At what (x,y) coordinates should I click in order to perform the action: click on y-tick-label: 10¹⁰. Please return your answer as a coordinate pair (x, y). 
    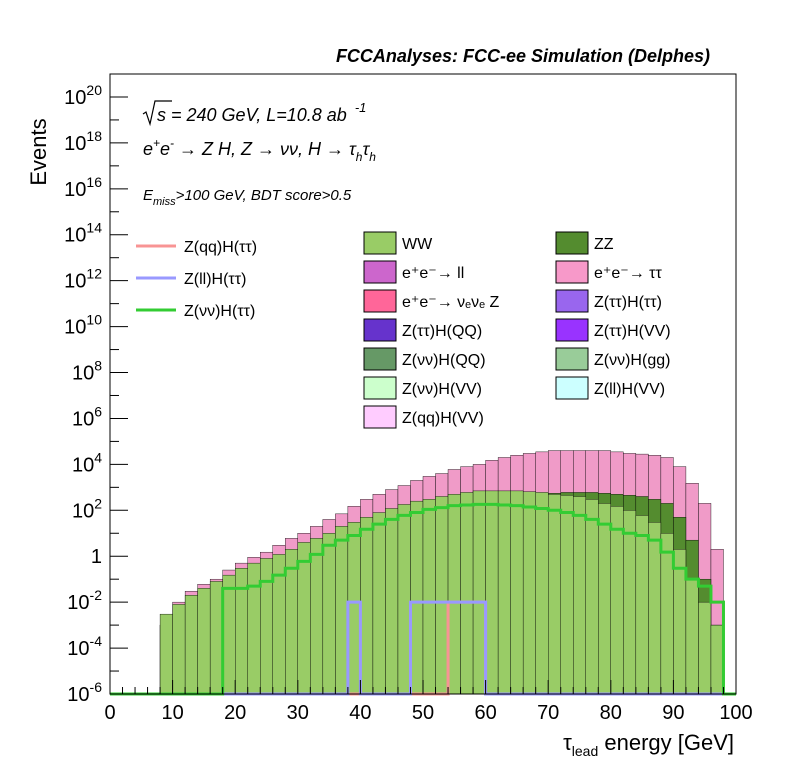
    Looking at the image, I should click on (83, 325).